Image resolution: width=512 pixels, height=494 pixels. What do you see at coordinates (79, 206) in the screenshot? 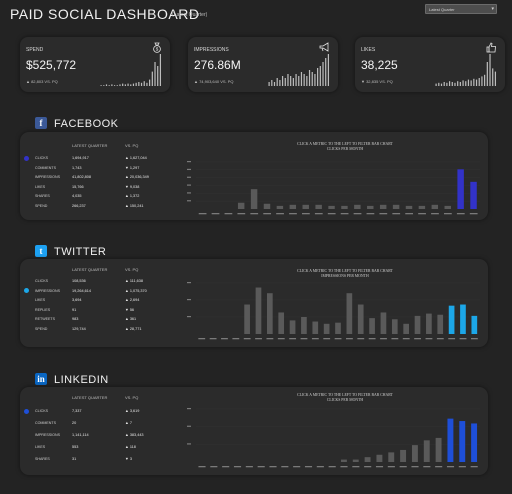
I see `metric-latest: 266,237` at bounding box center [79, 206].